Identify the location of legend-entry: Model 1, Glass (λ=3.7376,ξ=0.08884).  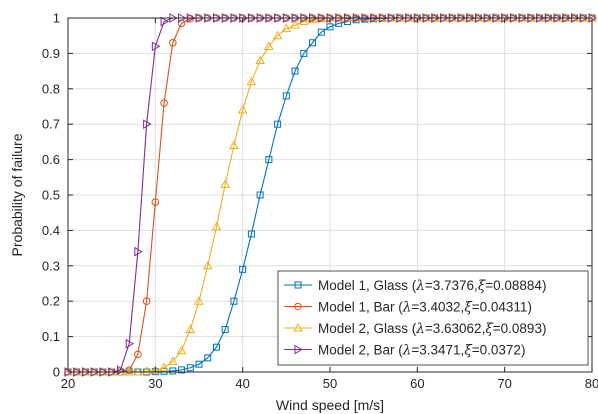
(415, 286).